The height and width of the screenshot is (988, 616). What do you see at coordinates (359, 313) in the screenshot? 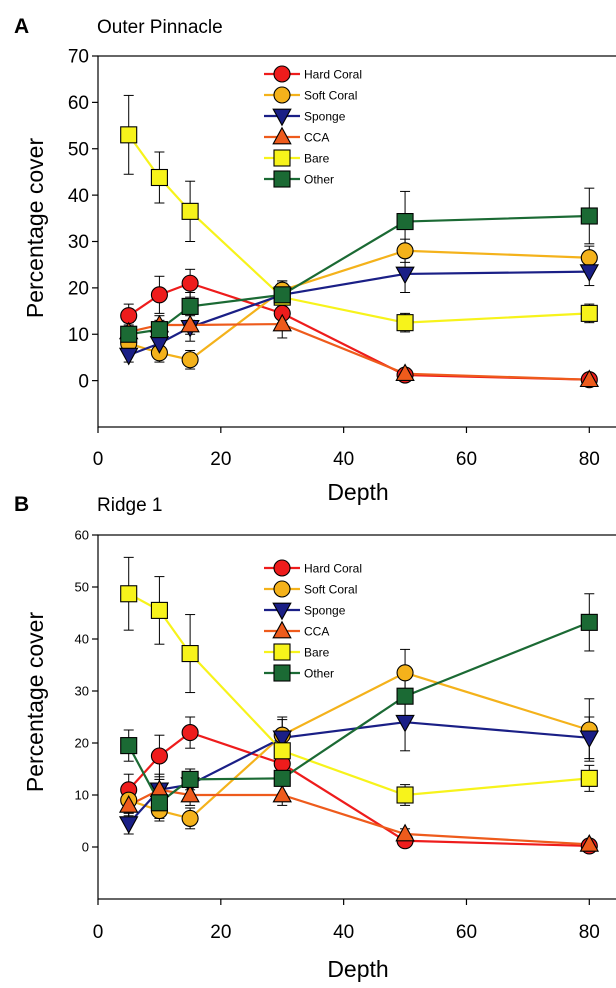
I see `panel-a-series-line-sponge` at bounding box center [359, 313].